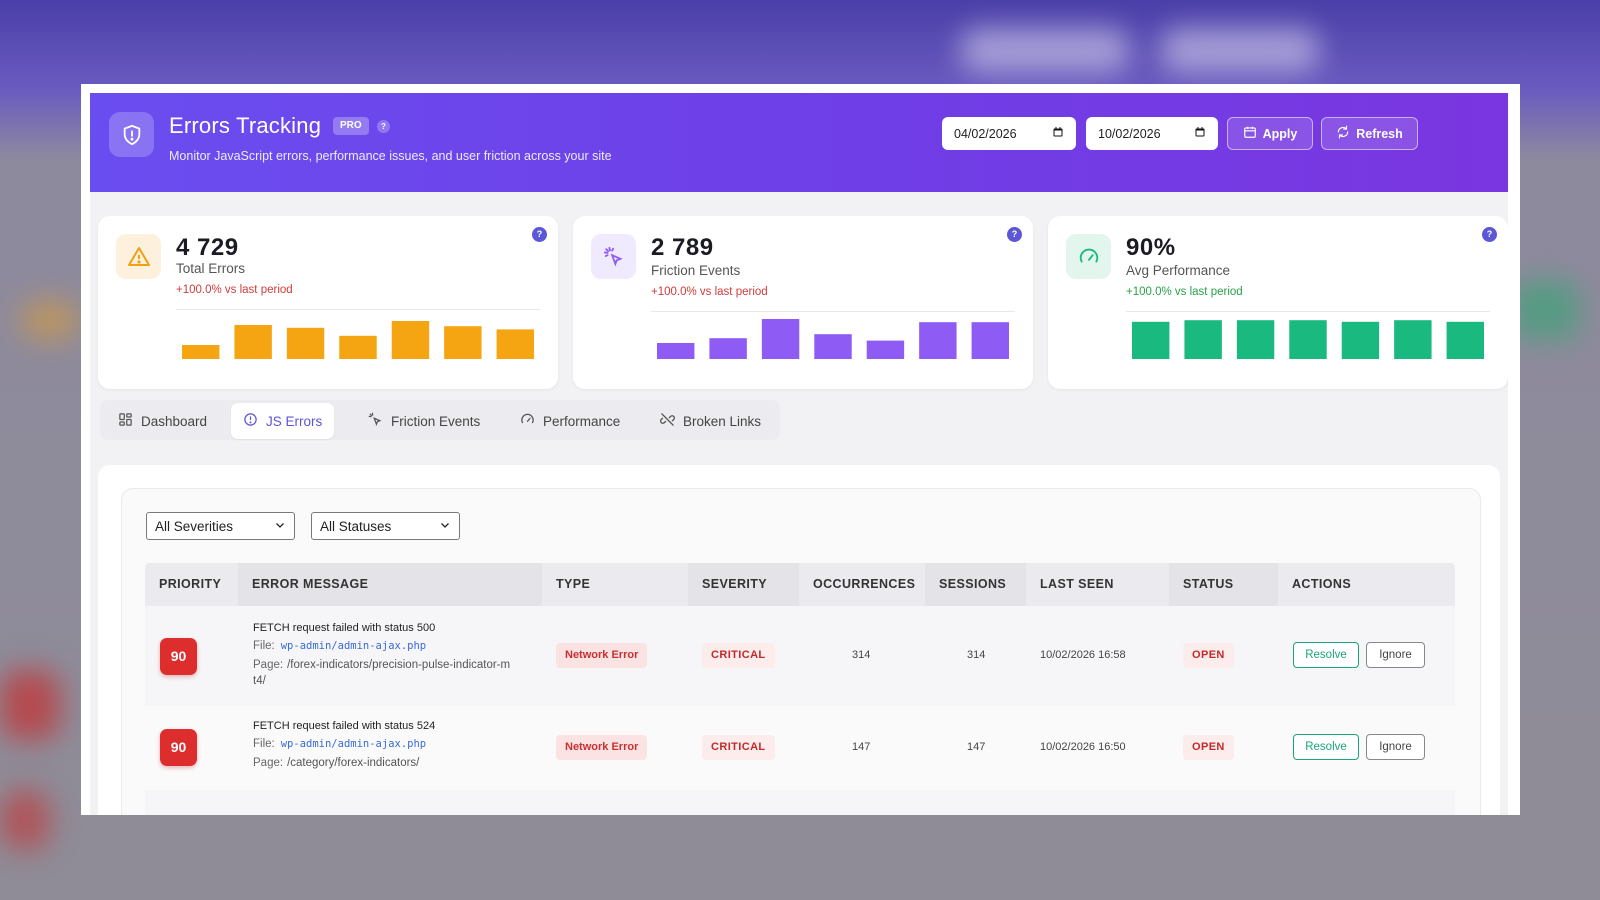 This screenshot has height=900, width=1600. Describe the element at coordinates (190, 584) in the screenshot. I see `column-header: PRIORITY` at that location.